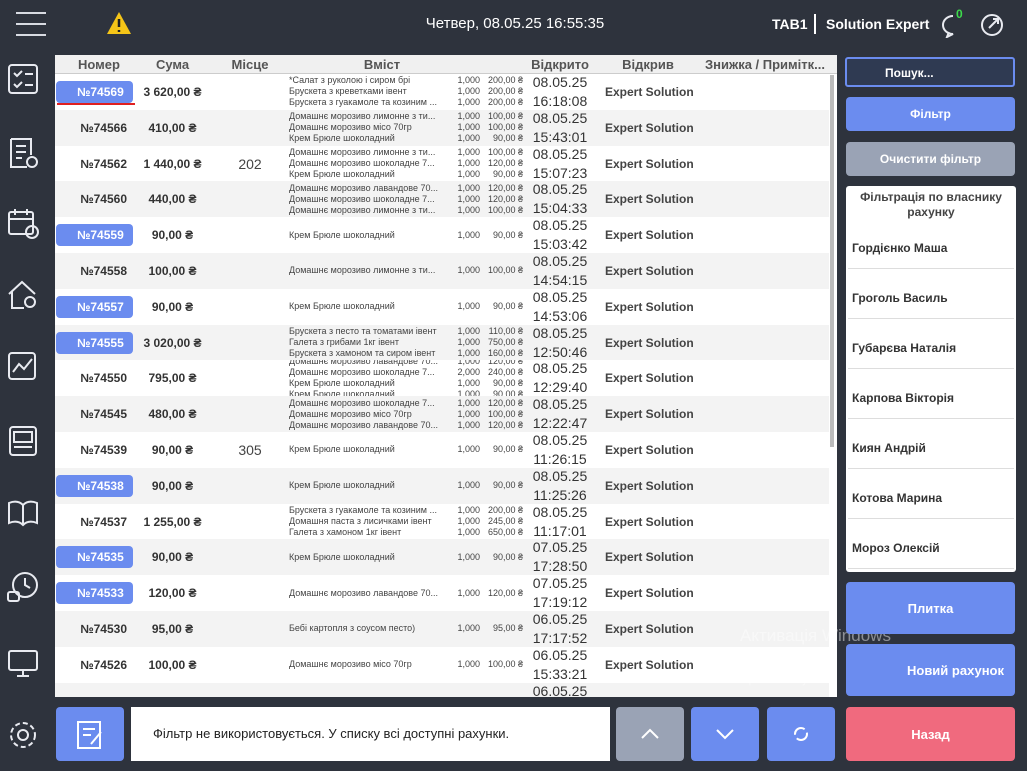 This screenshot has height=771, width=1027. What do you see at coordinates (94, 485) in the screenshot?
I see `bill-number: №74538` at bounding box center [94, 485].